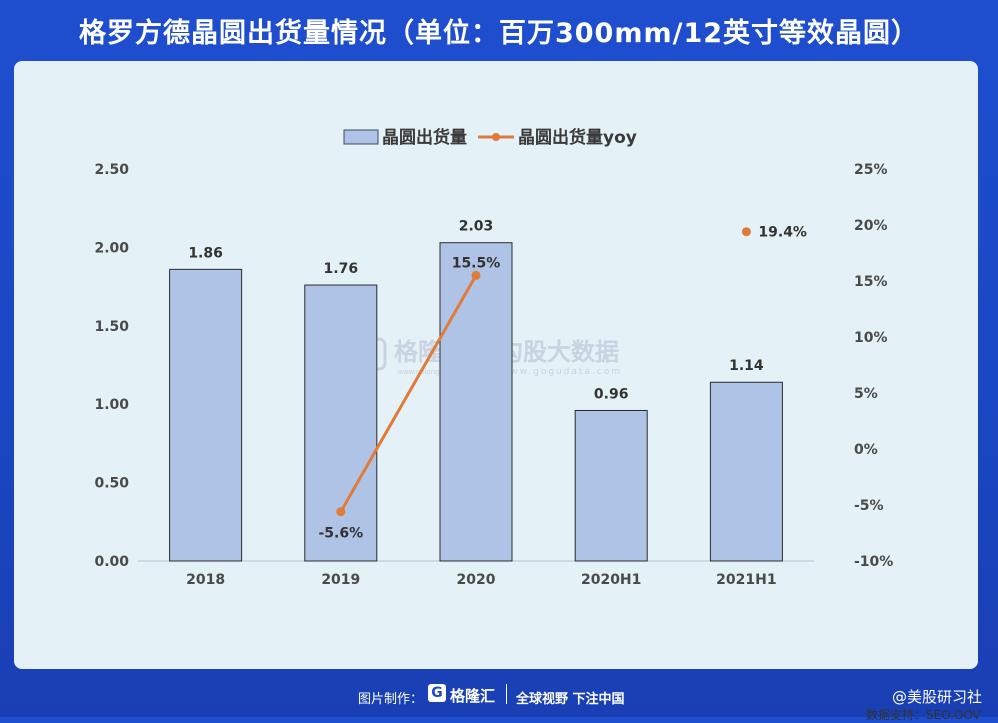  What do you see at coordinates (866, 450) in the screenshot?
I see `y-right-tick-label: 0%` at bounding box center [866, 450].